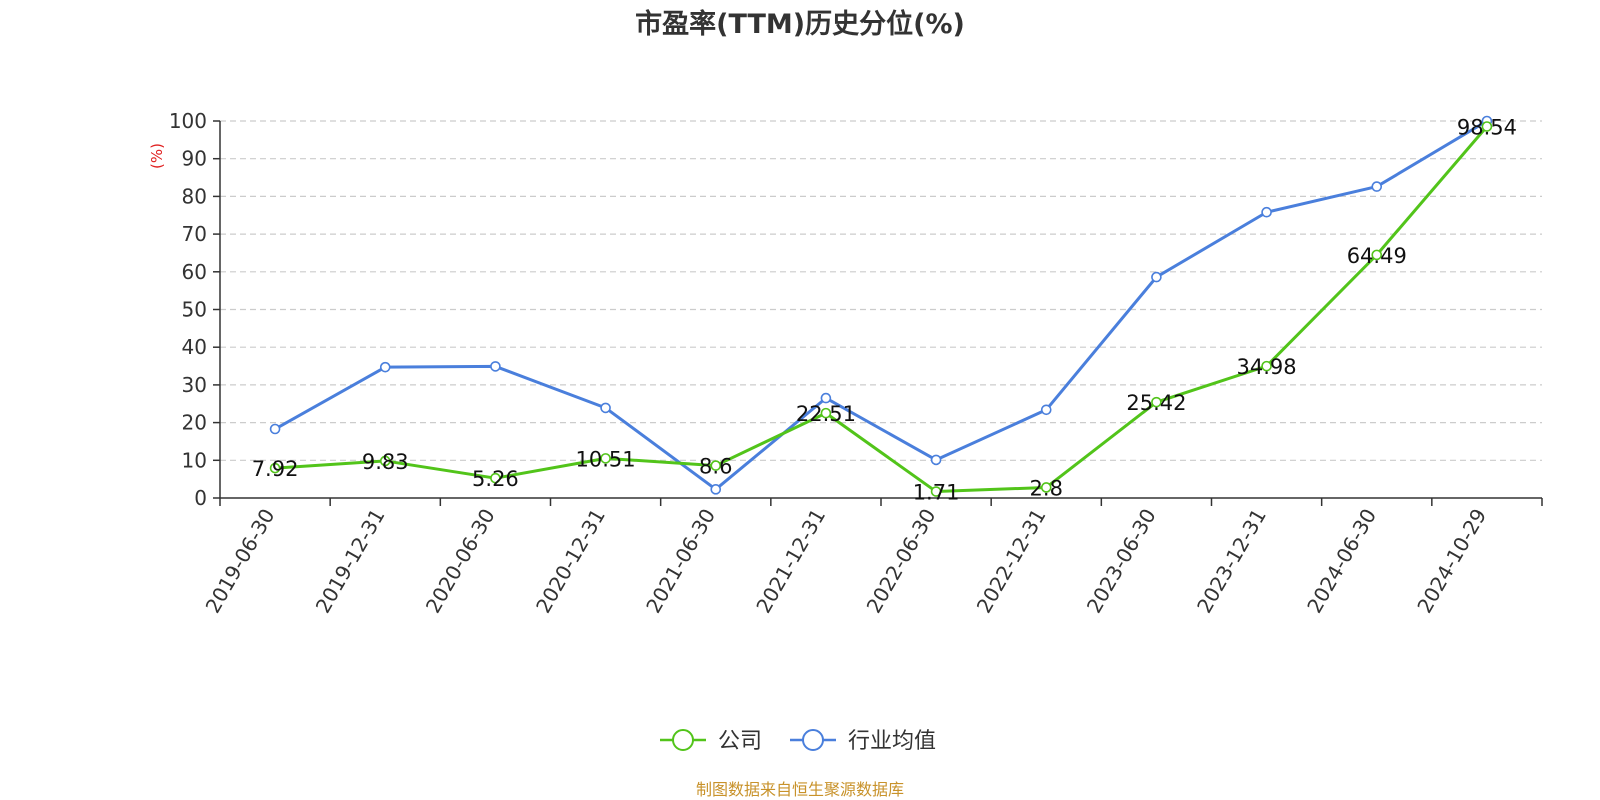 The width and height of the screenshot is (1600, 800). What do you see at coordinates (194, 196) in the screenshot?
I see `y-tick-label: 80` at bounding box center [194, 196].